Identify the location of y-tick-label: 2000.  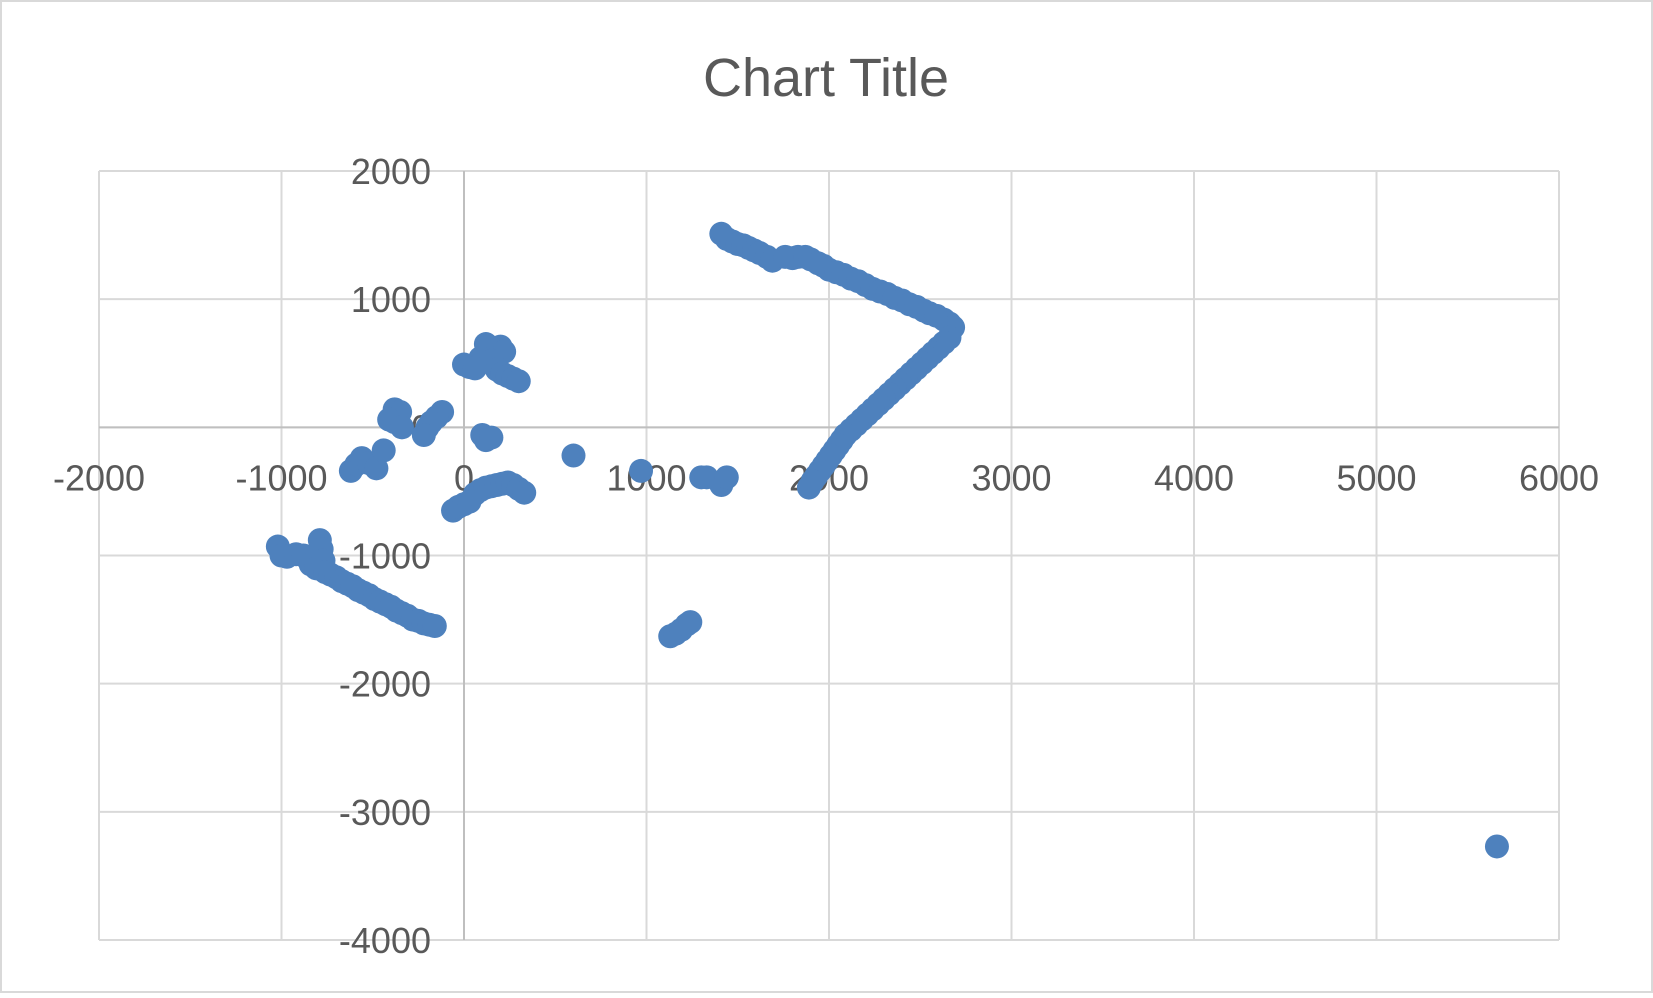
(391, 171).